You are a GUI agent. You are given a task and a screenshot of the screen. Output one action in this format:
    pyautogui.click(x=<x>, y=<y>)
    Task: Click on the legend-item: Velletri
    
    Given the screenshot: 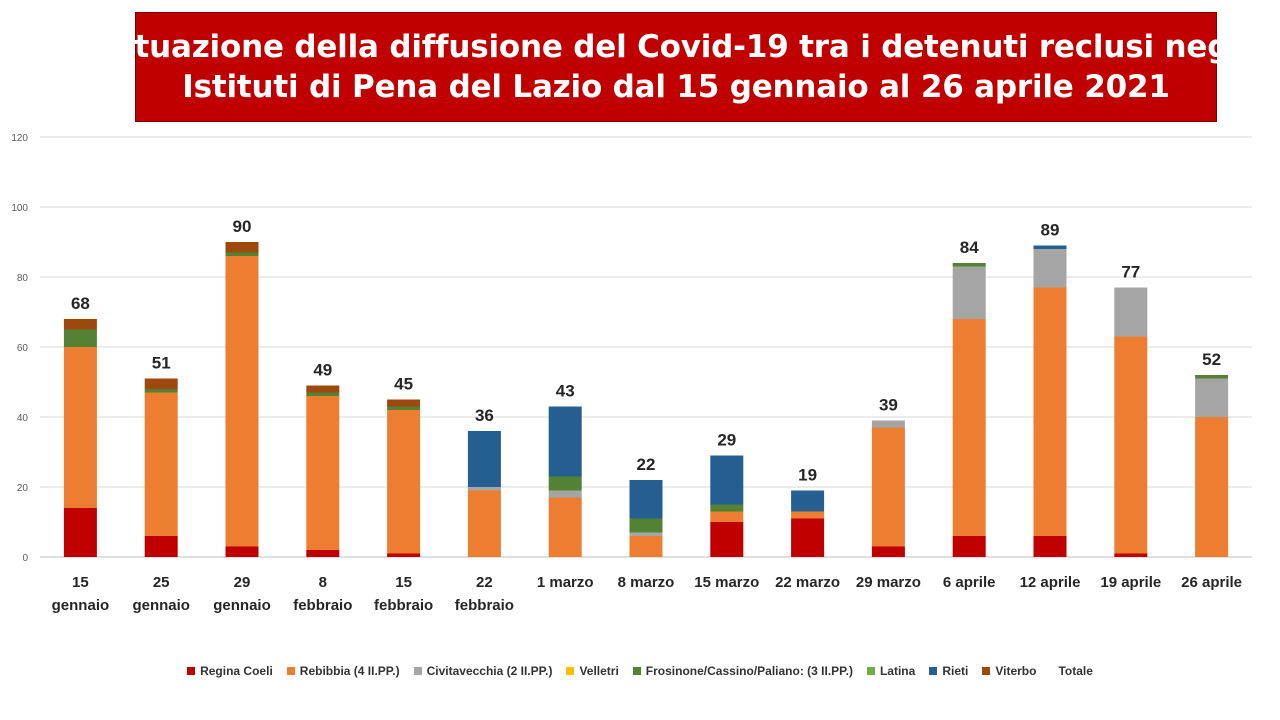 What is the action you would take?
    pyautogui.click(x=592, y=671)
    